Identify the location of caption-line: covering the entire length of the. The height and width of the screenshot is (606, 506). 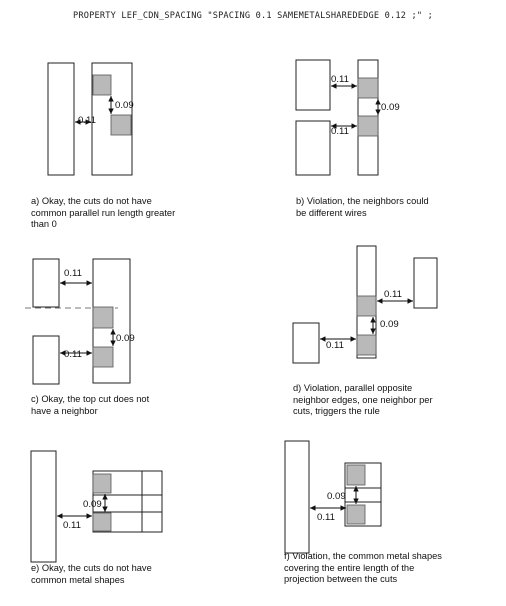
(349, 567).